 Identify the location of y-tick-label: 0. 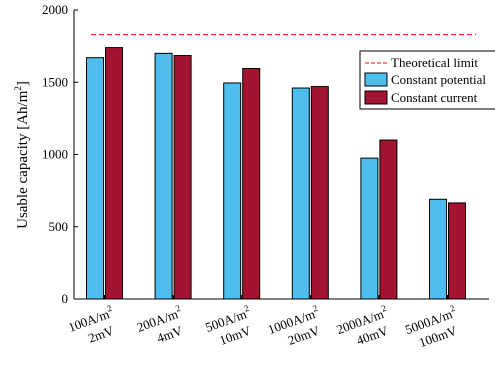
(65, 298).